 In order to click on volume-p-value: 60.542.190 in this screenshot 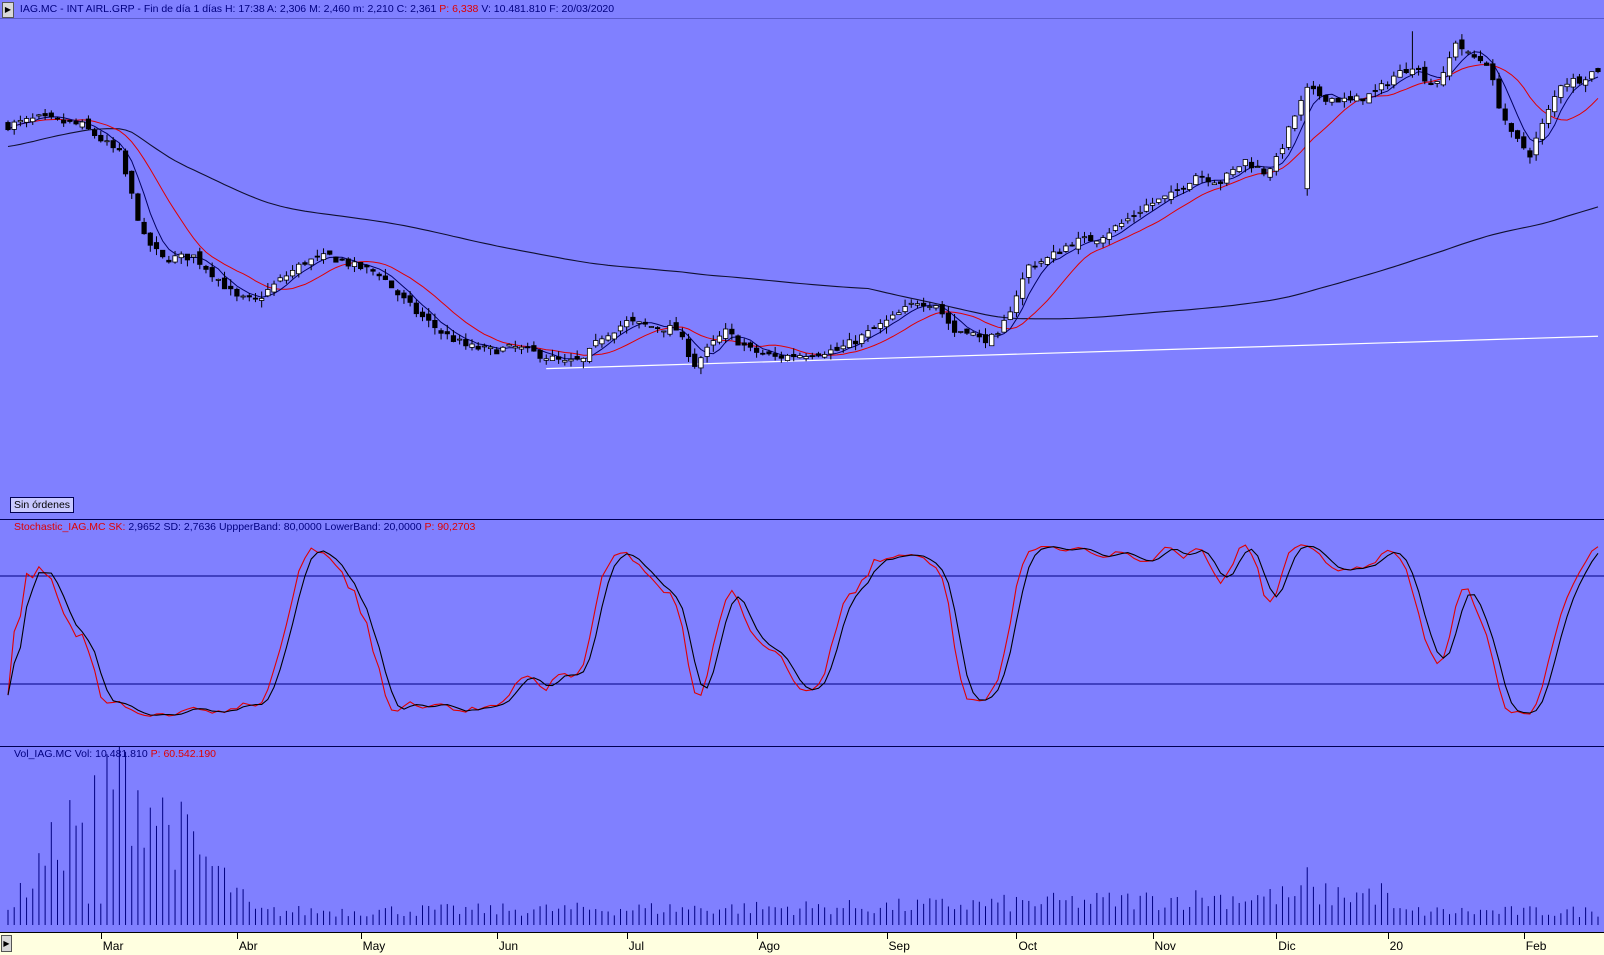, I will do `click(190, 754)`.